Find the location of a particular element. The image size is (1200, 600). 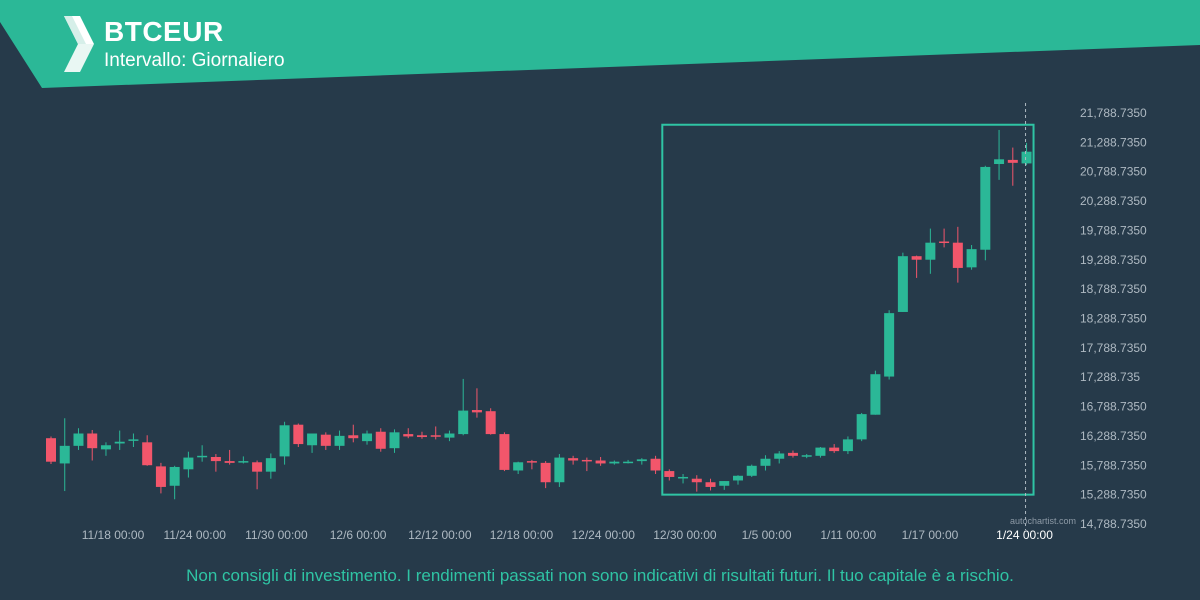

x-tick-label: 1/11 00:00 is located at coordinates (848, 535).